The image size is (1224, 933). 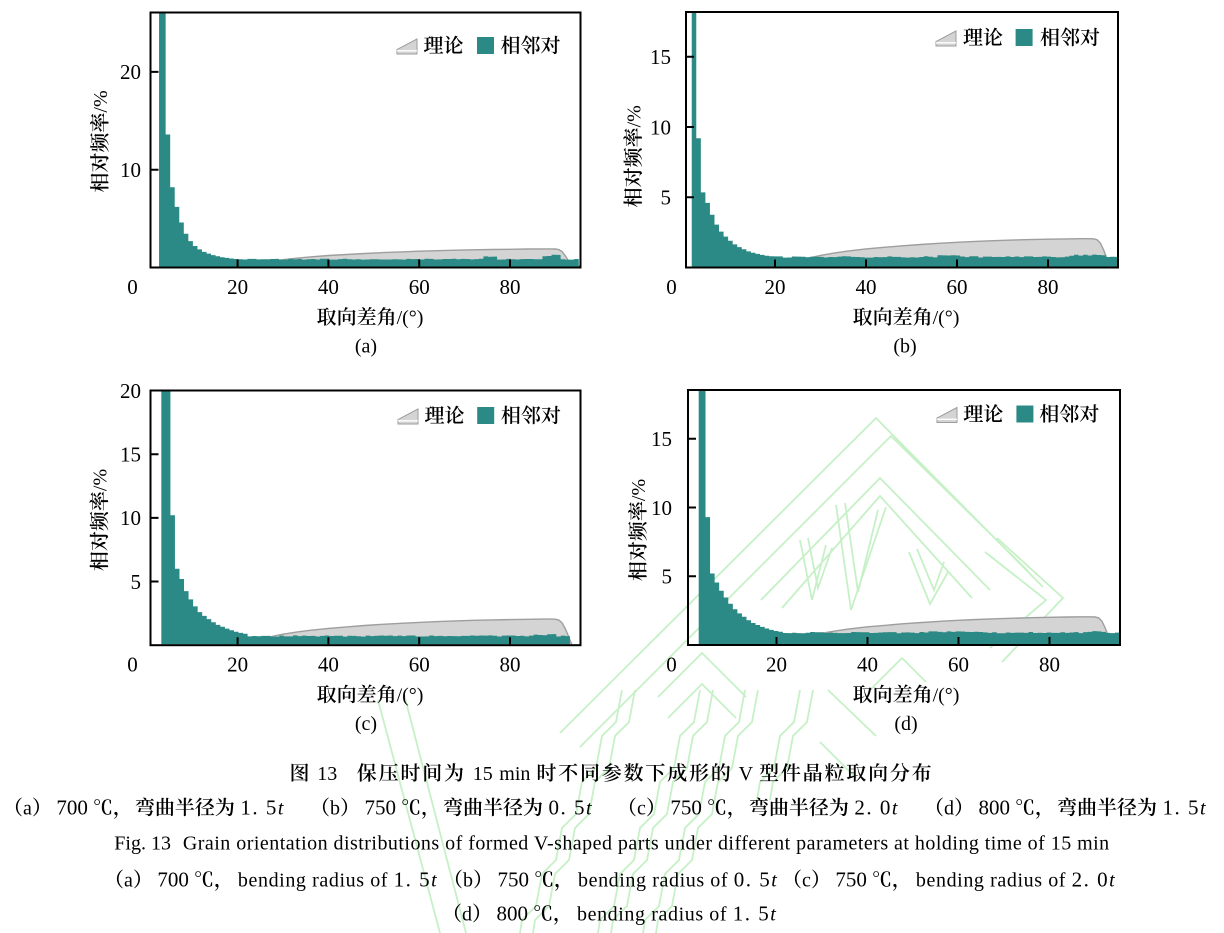 I want to click on svg-text: min, so click(x=514, y=774).